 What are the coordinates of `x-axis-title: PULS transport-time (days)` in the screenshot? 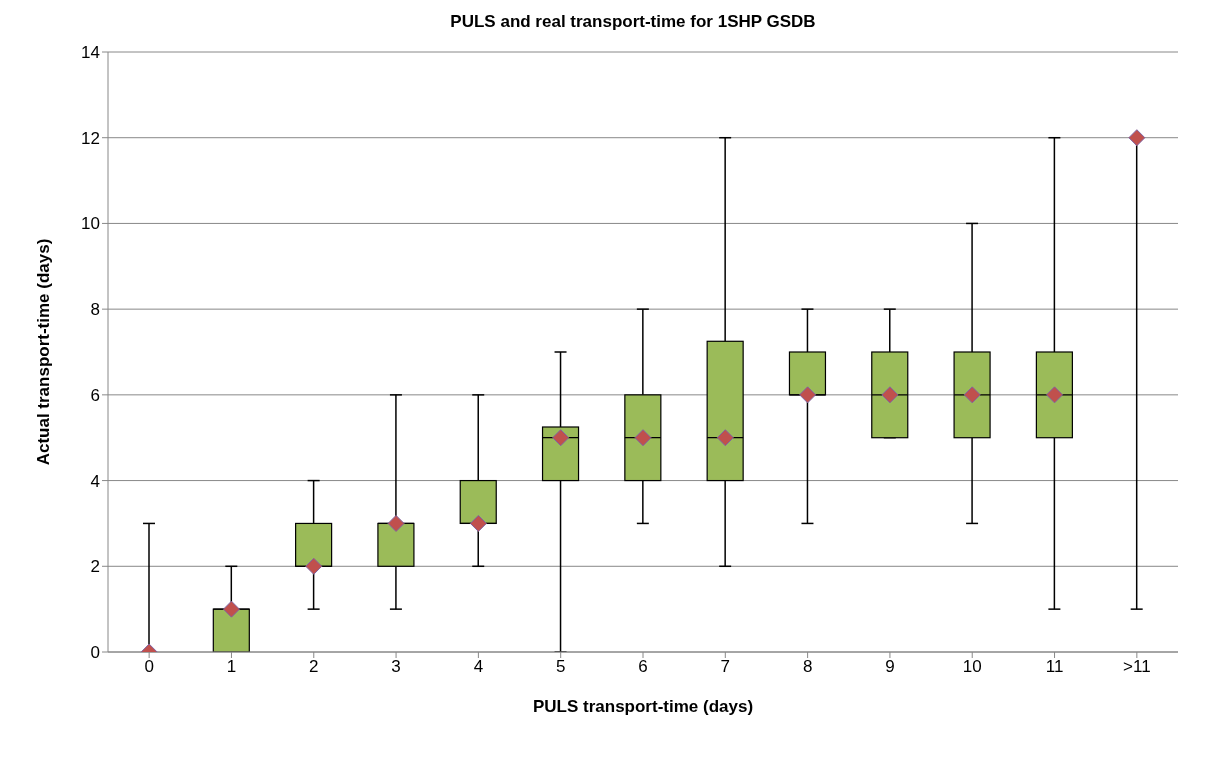 It's located at (643, 706).